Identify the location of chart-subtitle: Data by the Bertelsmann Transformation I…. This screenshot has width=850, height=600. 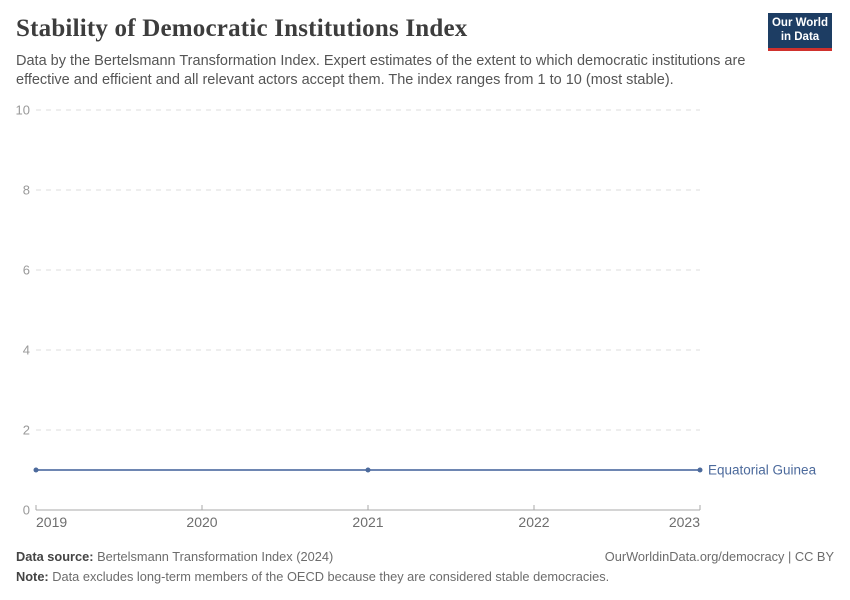
(381, 70).